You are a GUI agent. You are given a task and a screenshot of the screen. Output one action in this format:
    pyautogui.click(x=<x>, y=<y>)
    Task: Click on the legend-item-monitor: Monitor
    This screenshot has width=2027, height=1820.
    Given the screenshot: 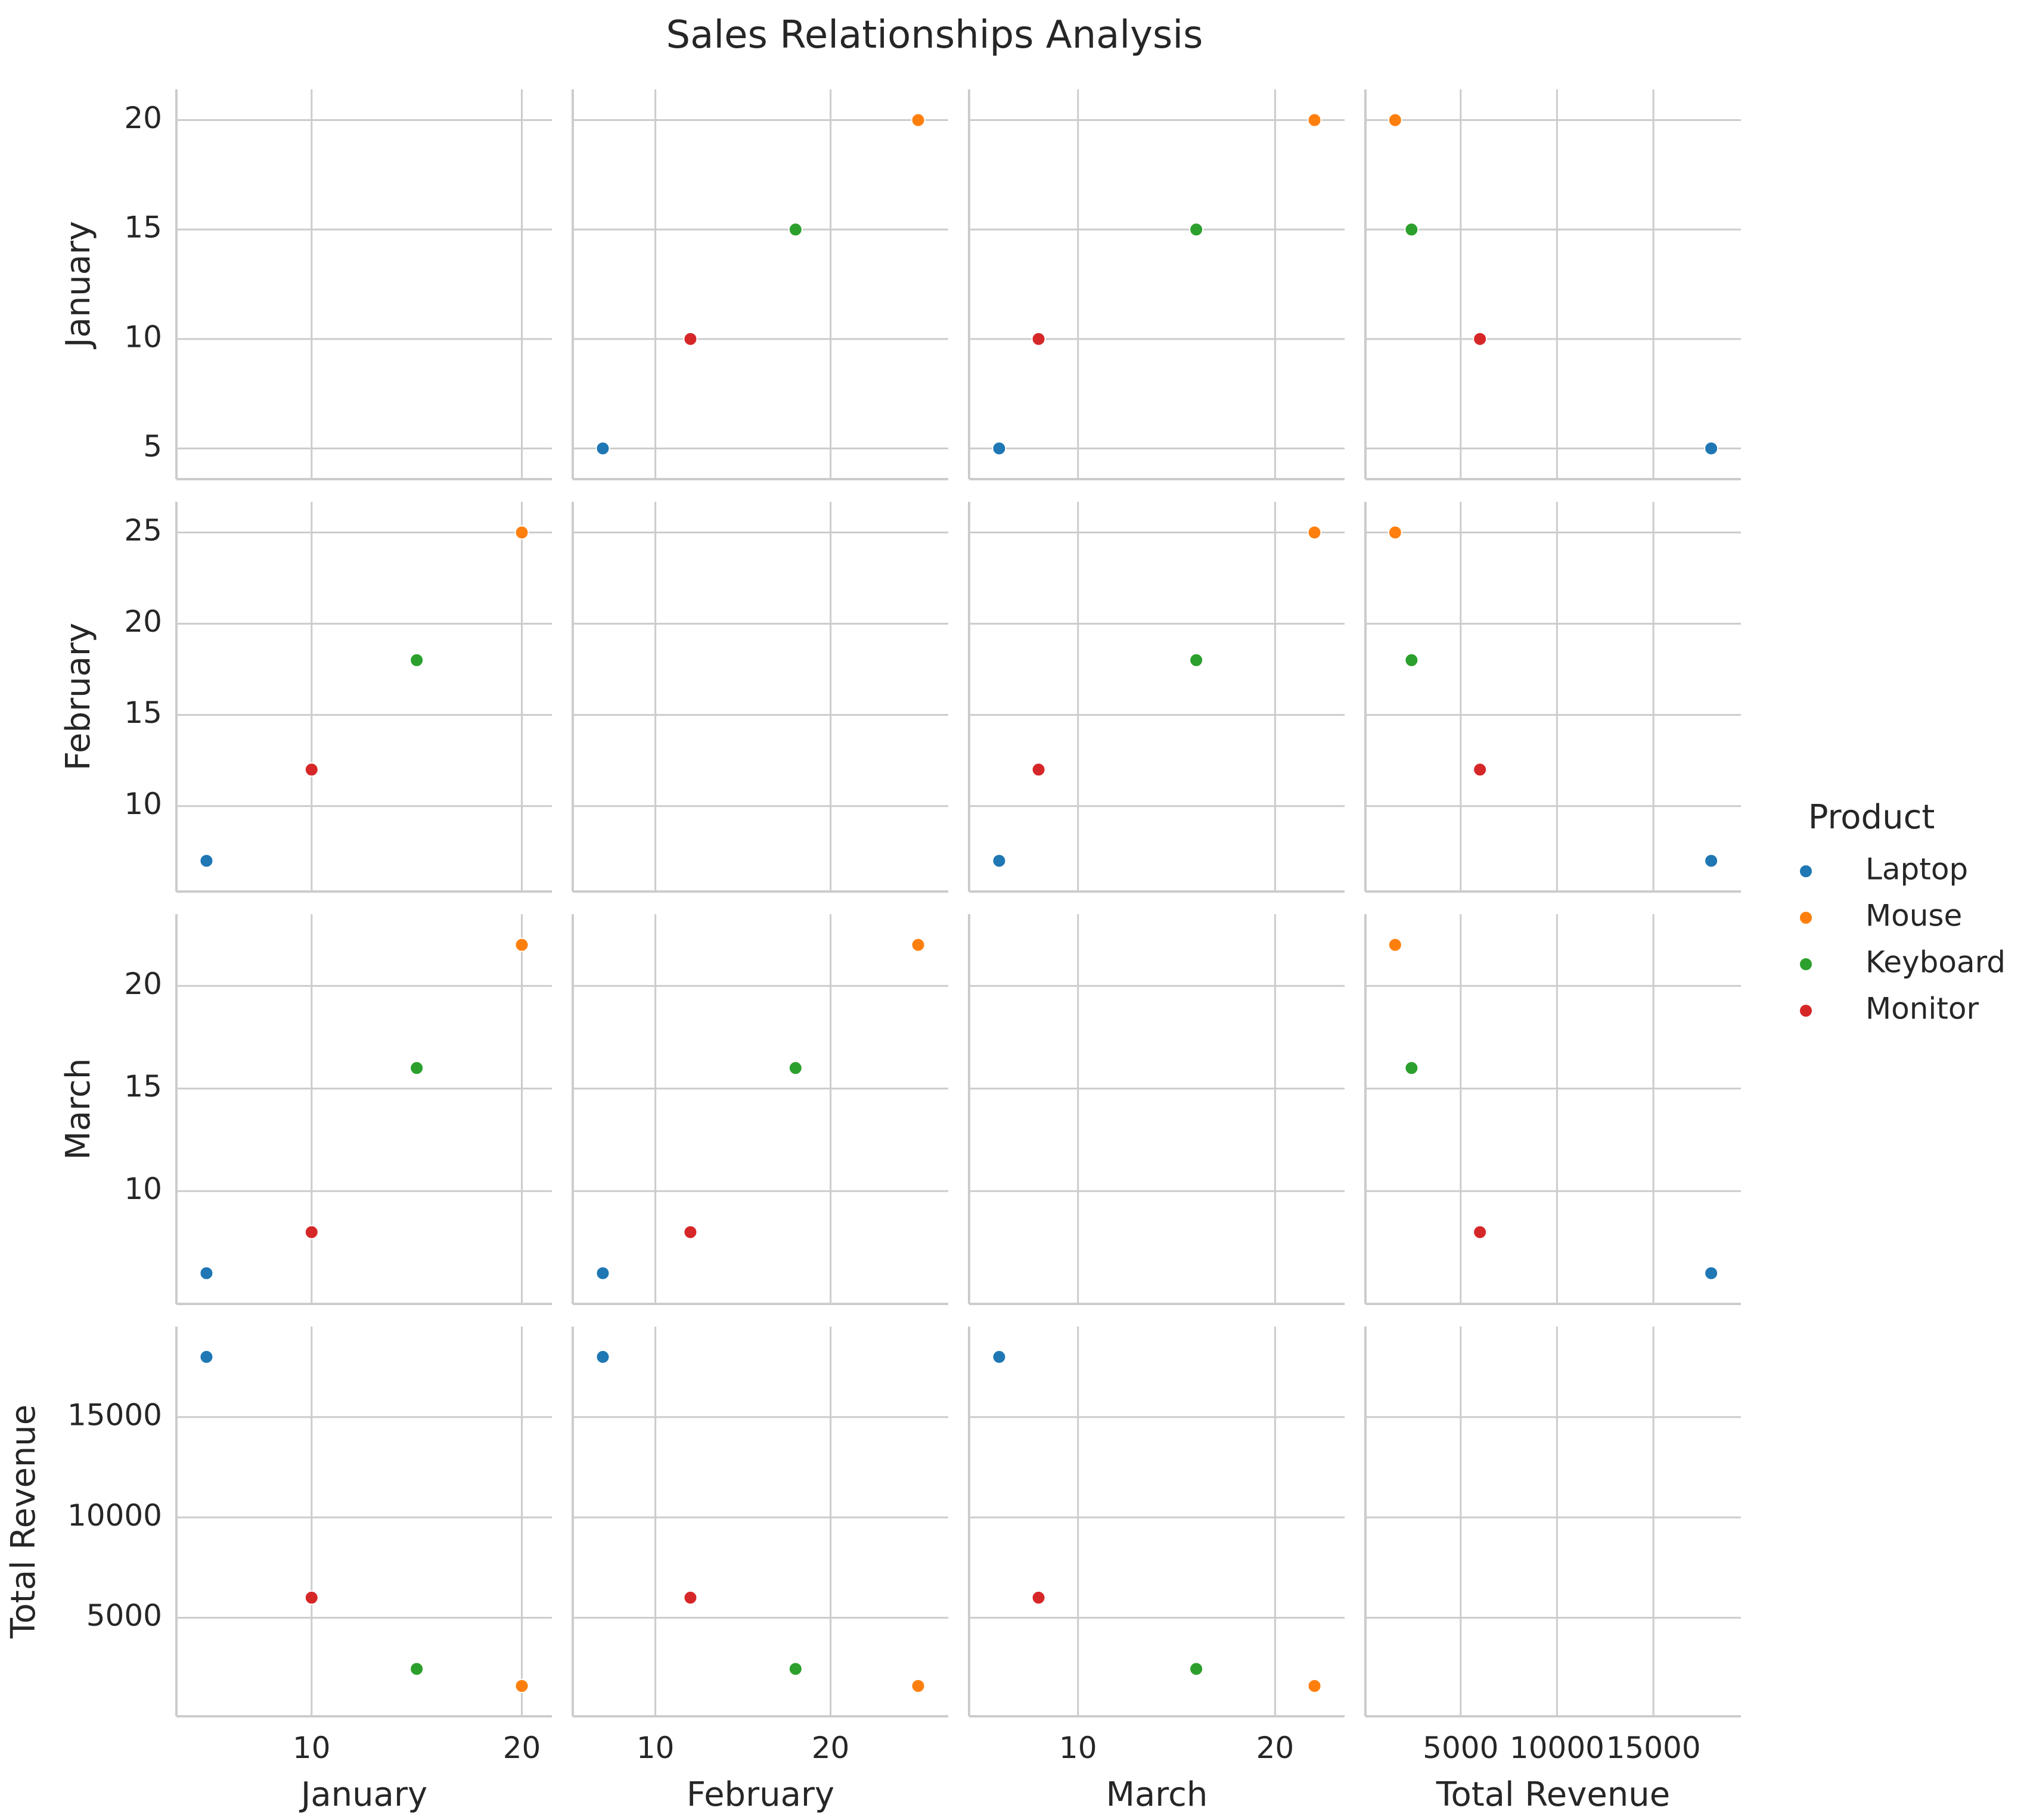 What is the action you would take?
    pyautogui.click(x=1889, y=1009)
    